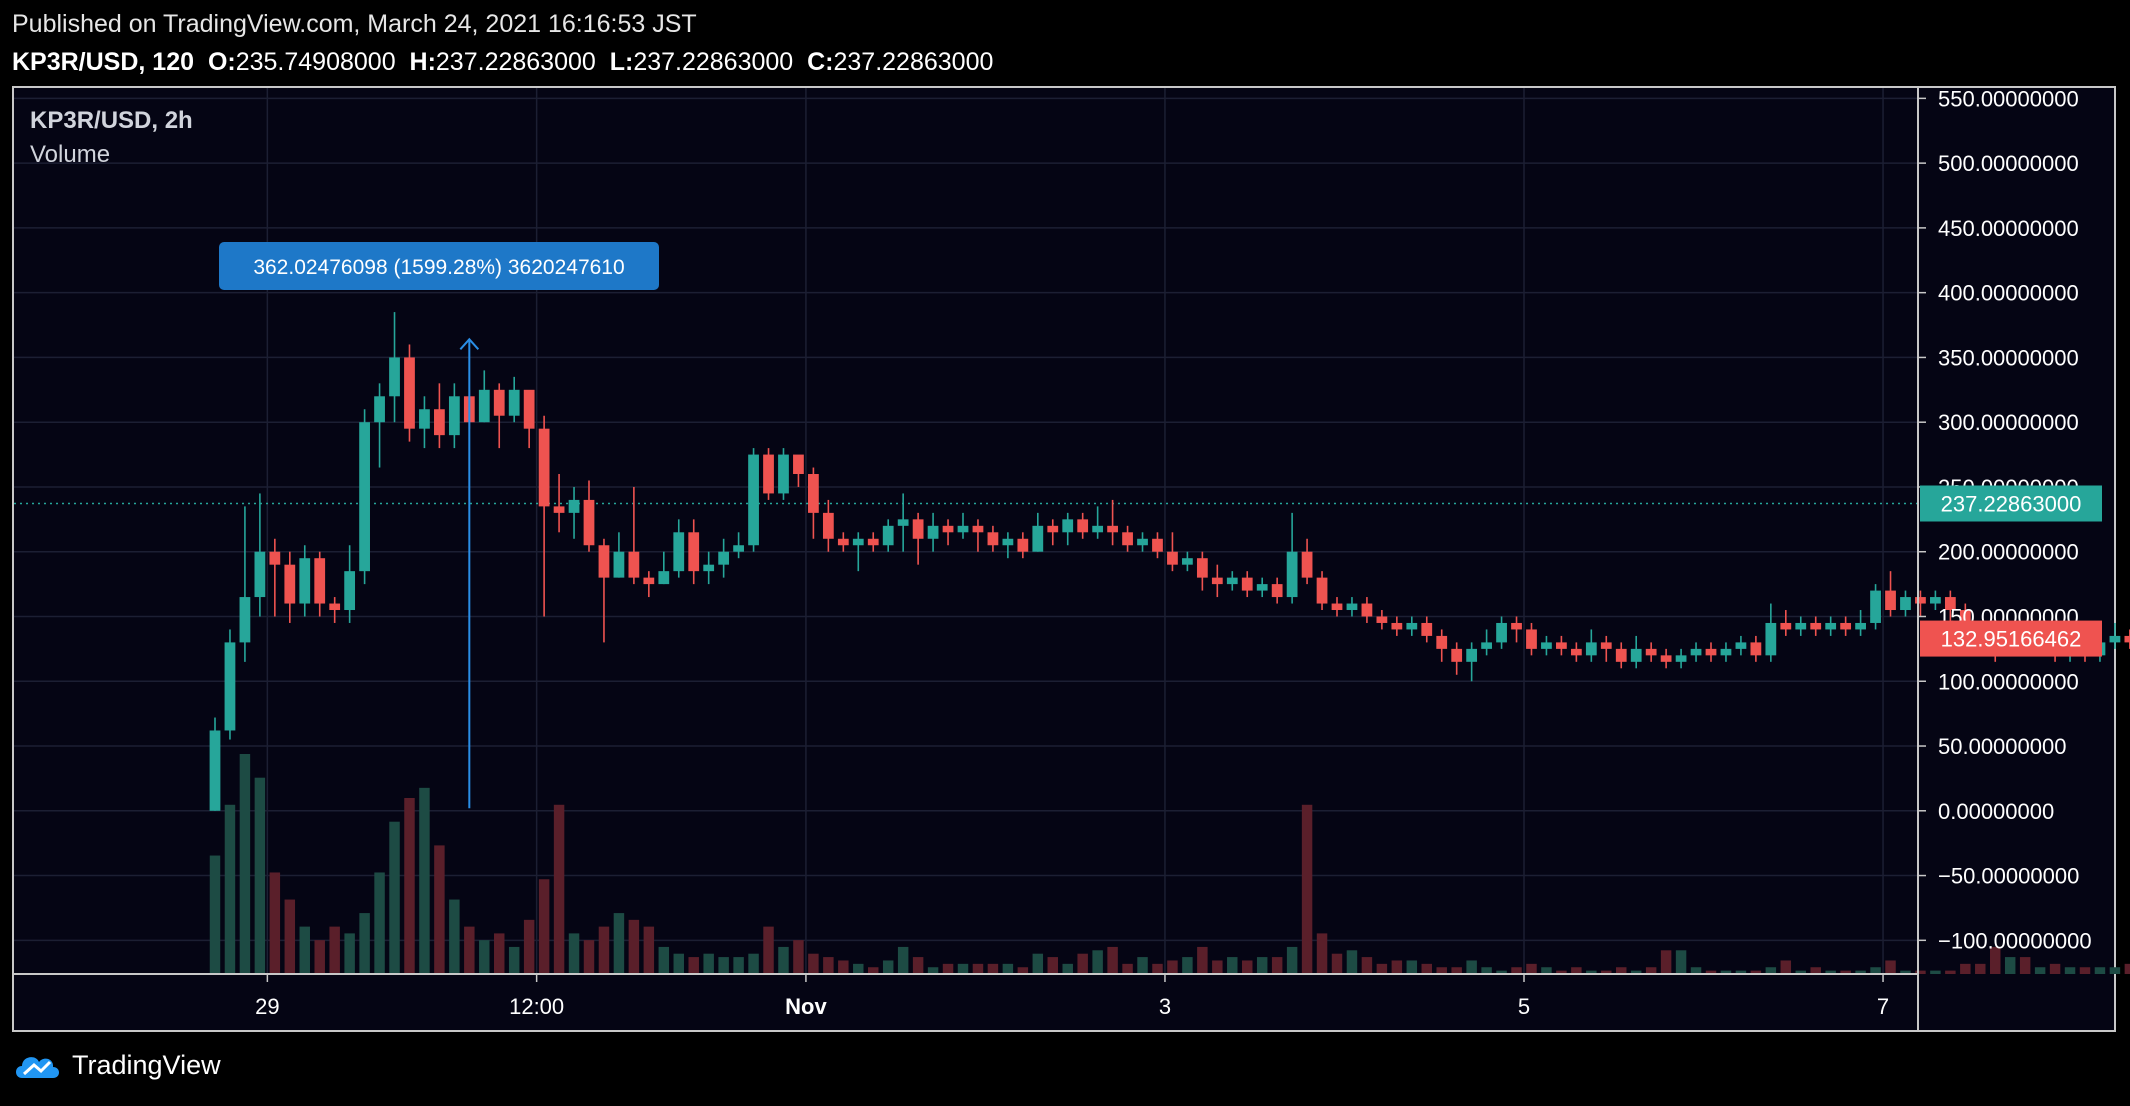 The width and height of the screenshot is (2130, 1106). Describe the element at coordinates (111, 120) in the screenshot. I see `legend-symbol: KP3R/USD, 2h` at that location.